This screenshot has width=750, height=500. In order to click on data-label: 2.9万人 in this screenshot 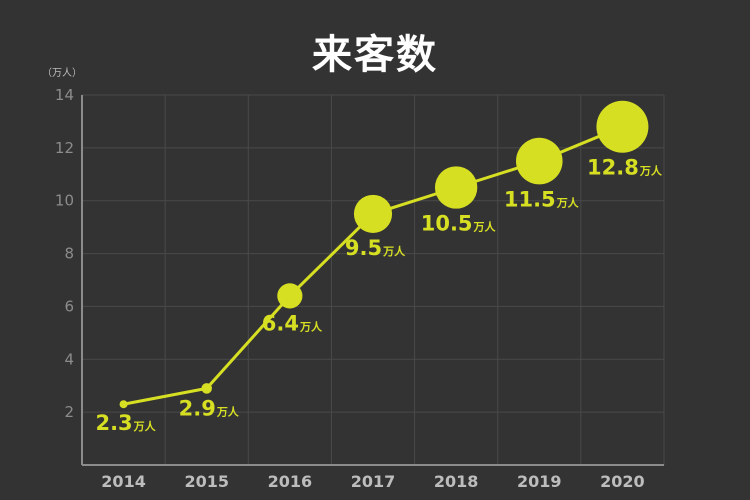, I will do `click(209, 409)`.